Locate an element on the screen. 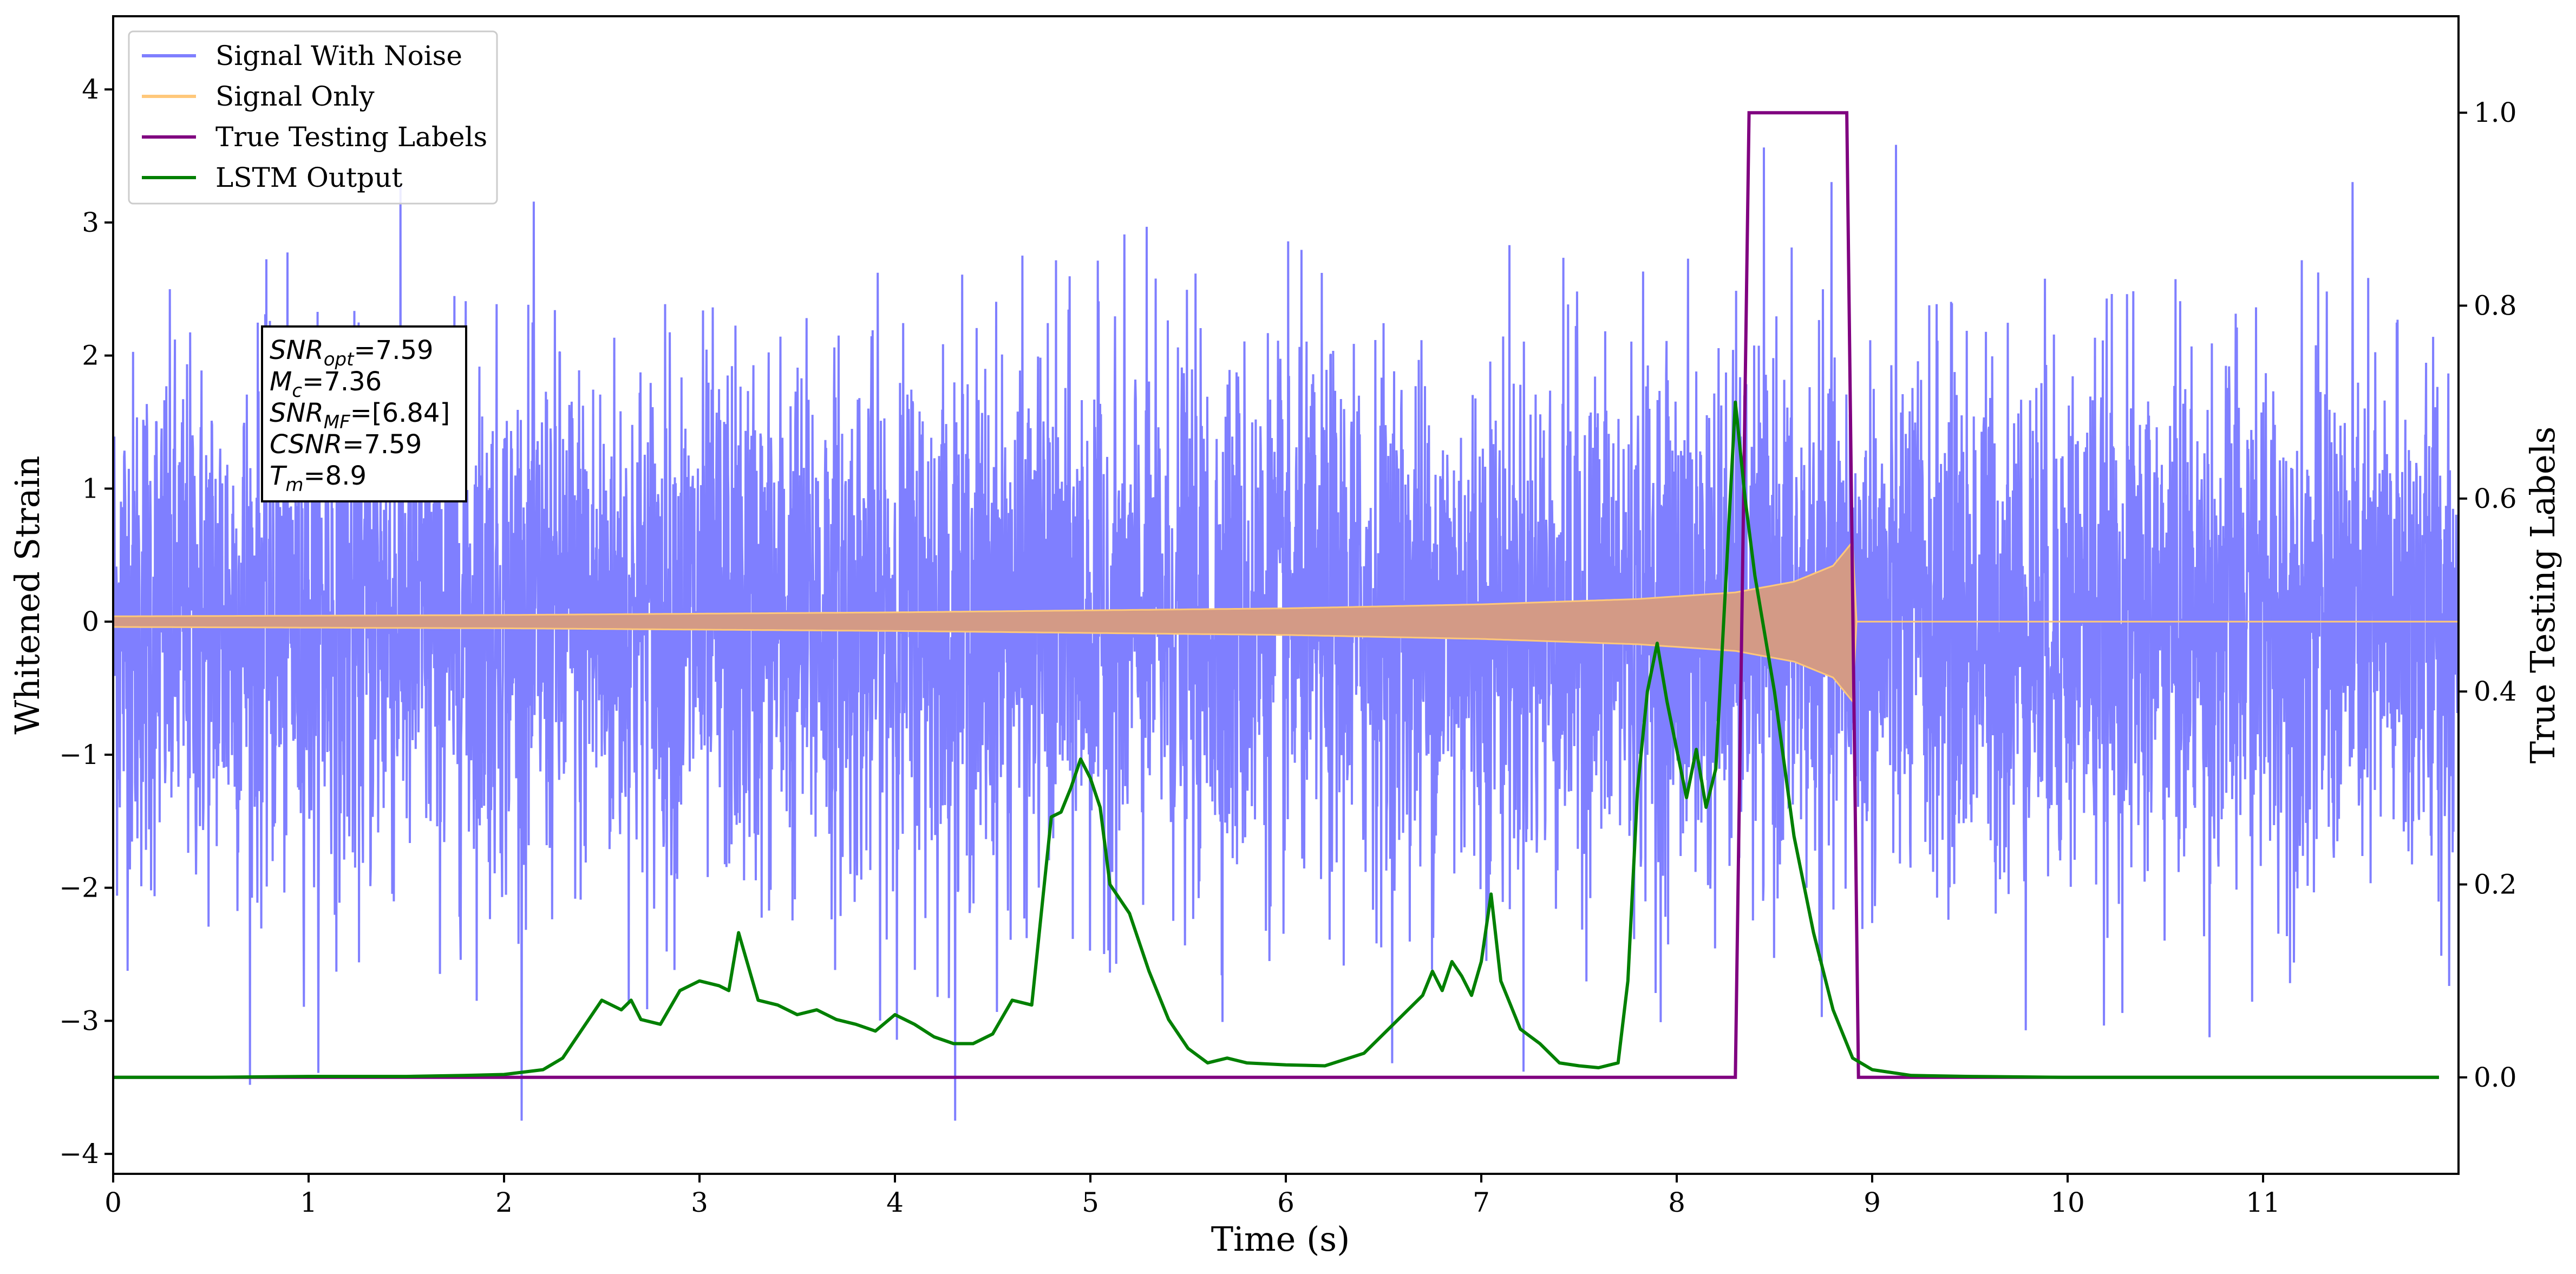 This screenshot has height=1274, width=2576. right-y-tick-label: 1.0 is located at coordinates (2495, 112).